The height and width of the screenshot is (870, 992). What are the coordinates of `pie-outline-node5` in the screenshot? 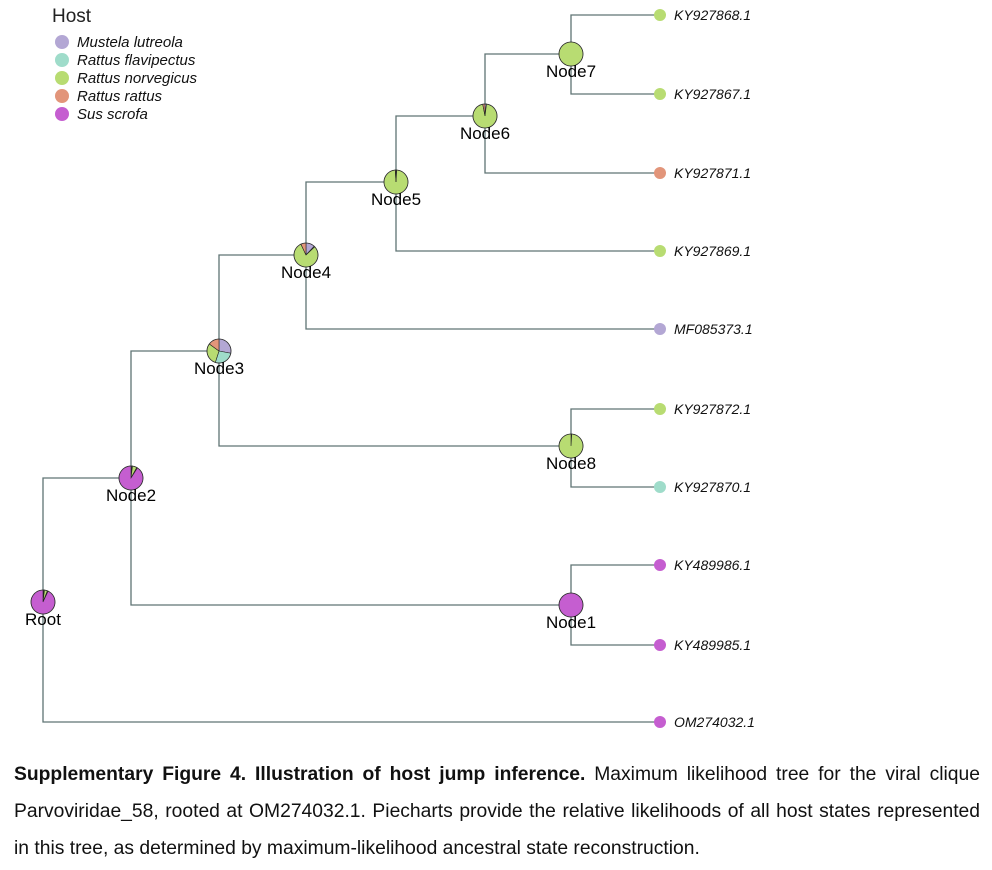 It's located at (396, 182).